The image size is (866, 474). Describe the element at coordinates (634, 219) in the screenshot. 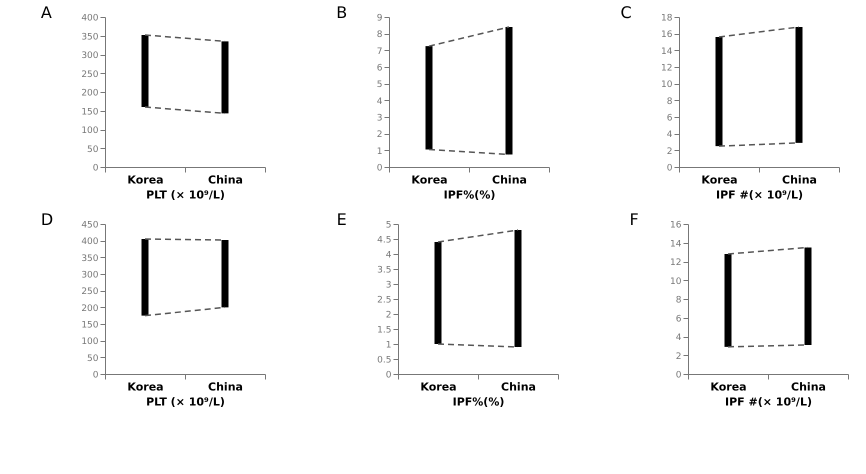

I see `chart-title: F` at that location.